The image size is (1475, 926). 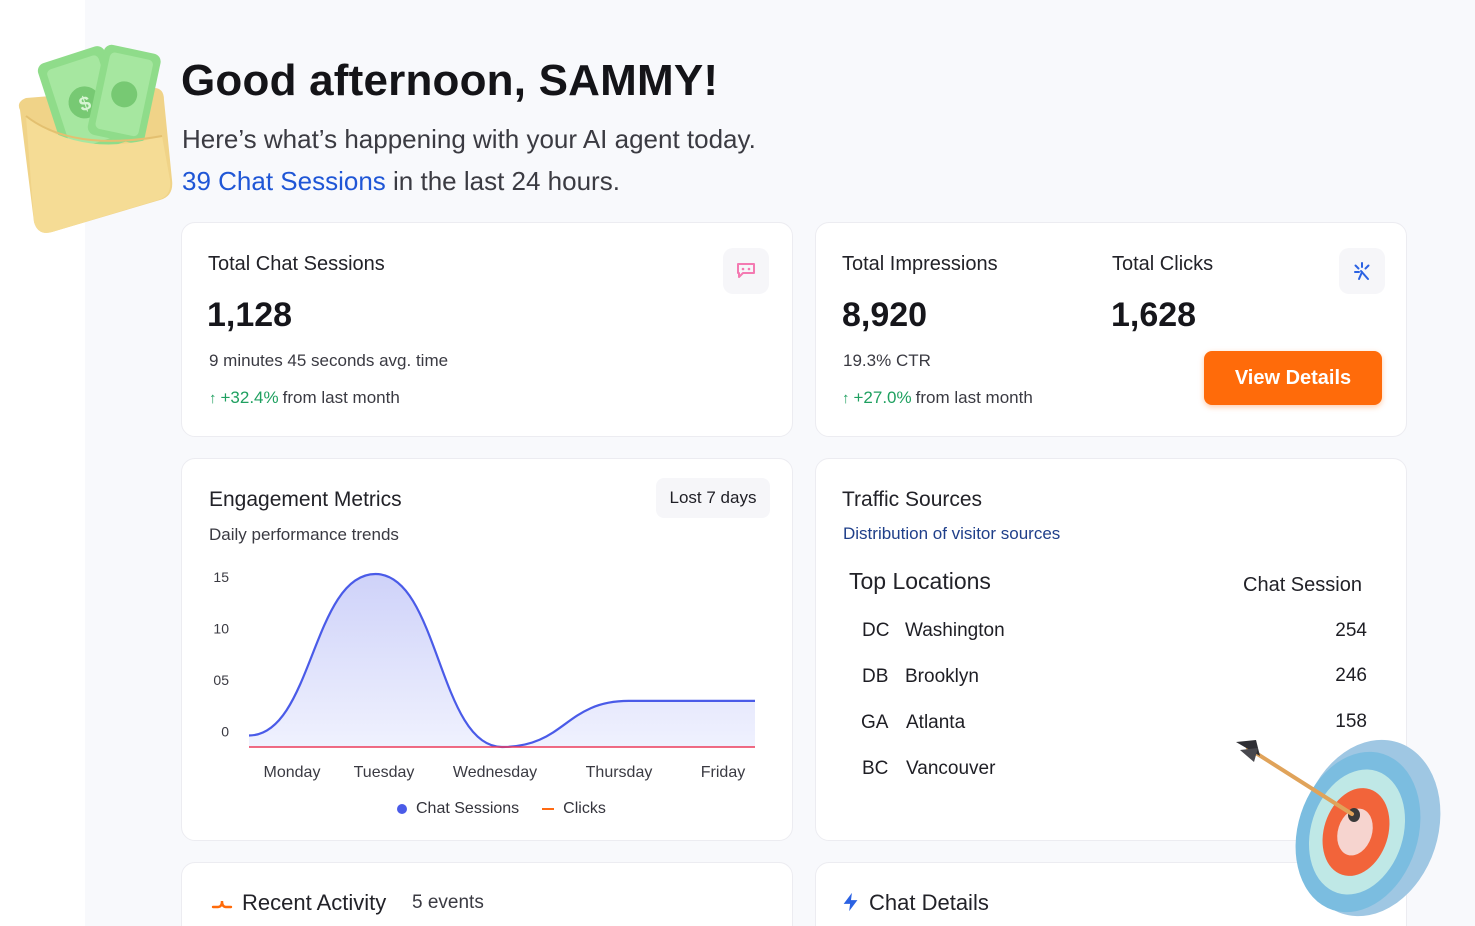 What do you see at coordinates (250, 315) in the screenshot?
I see `chat-sessions-value: 1,128` at bounding box center [250, 315].